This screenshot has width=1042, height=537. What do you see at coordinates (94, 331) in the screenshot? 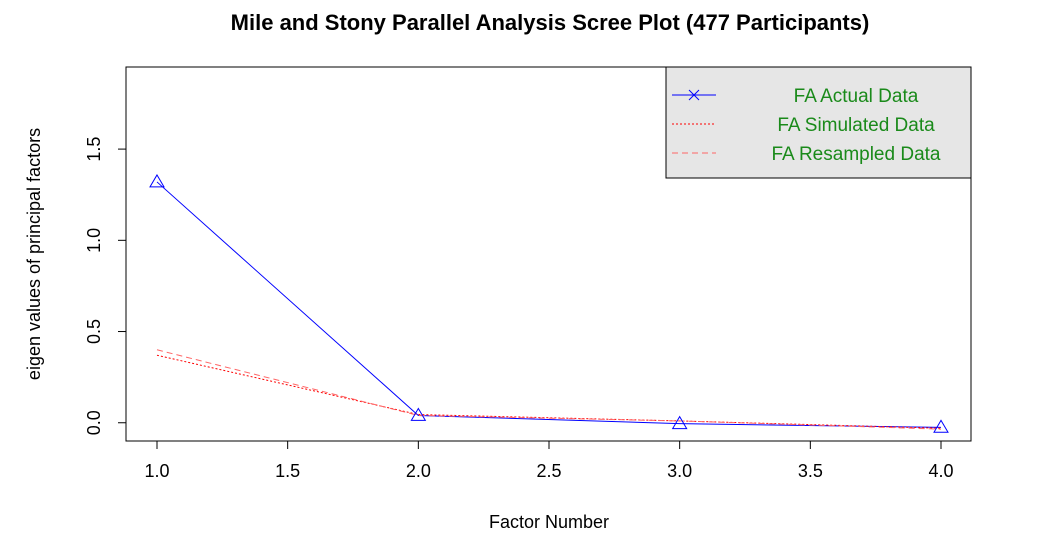
I see `y-tick-label: 0.5` at bounding box center [94, 331].